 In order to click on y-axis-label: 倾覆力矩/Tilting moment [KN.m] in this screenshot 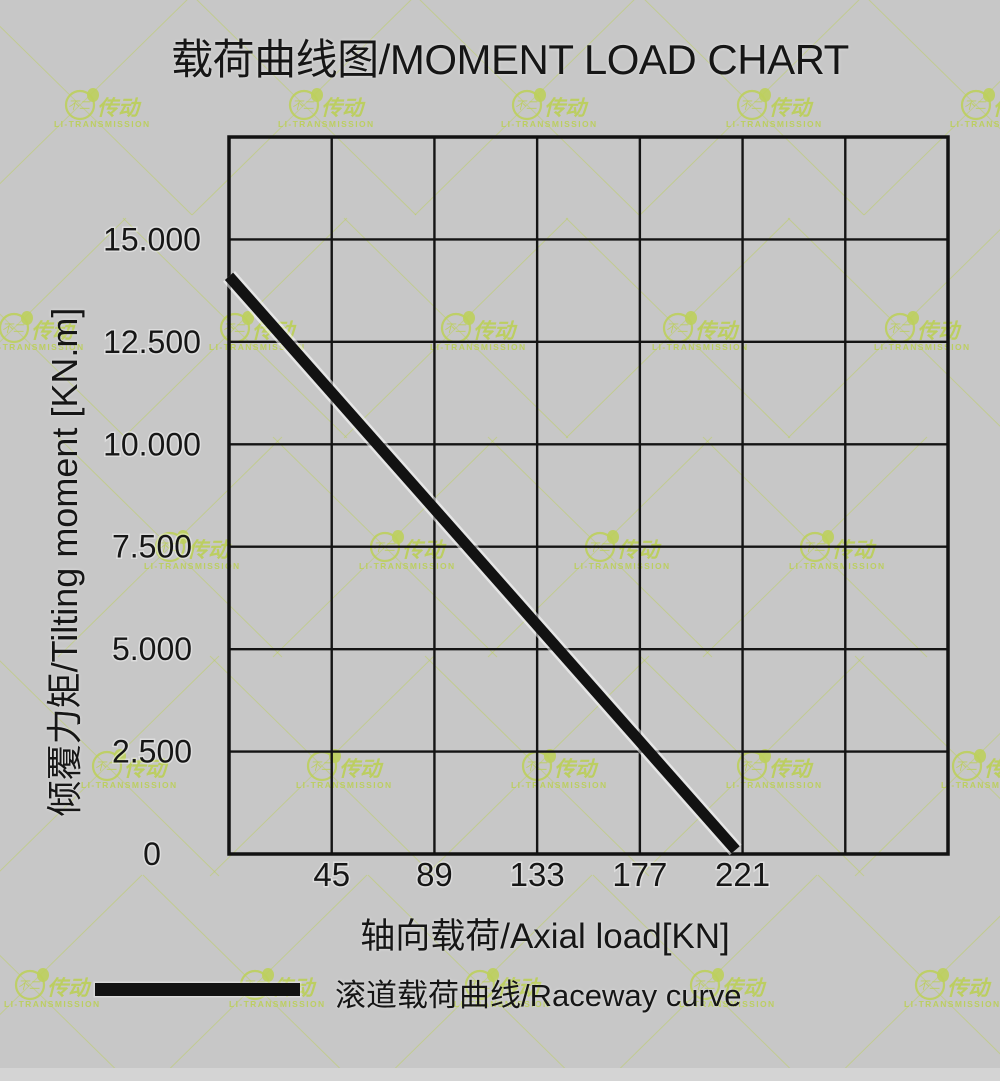, I will do `click(64, 562)`.